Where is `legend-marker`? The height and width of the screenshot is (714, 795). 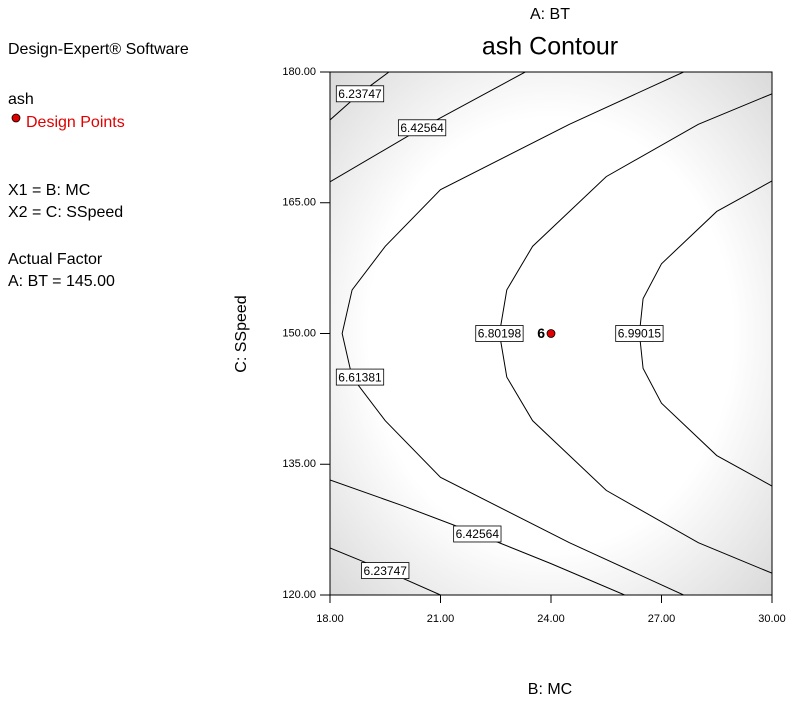 legend-marker is located at coordinates (16, 118).